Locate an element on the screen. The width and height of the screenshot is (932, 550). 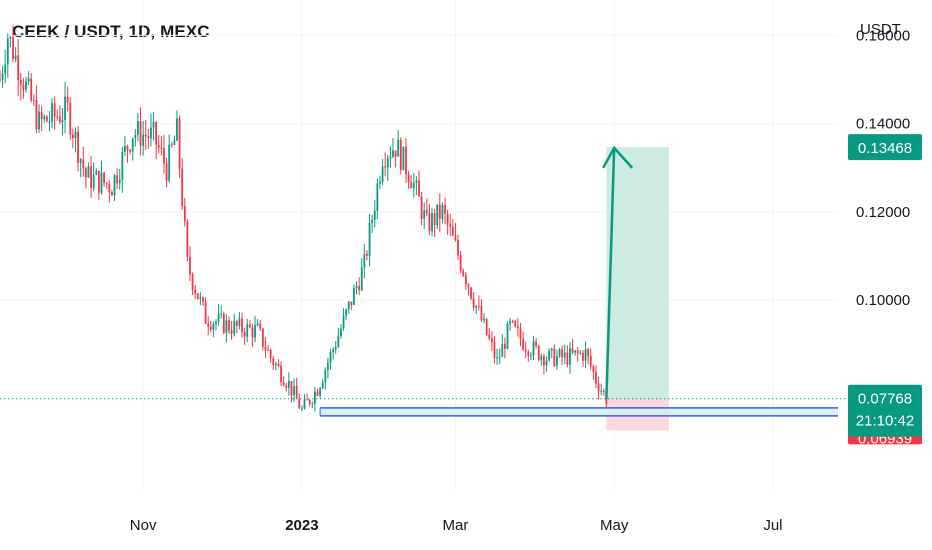
last-price-tag-bg is located at coordinates (885, 410).